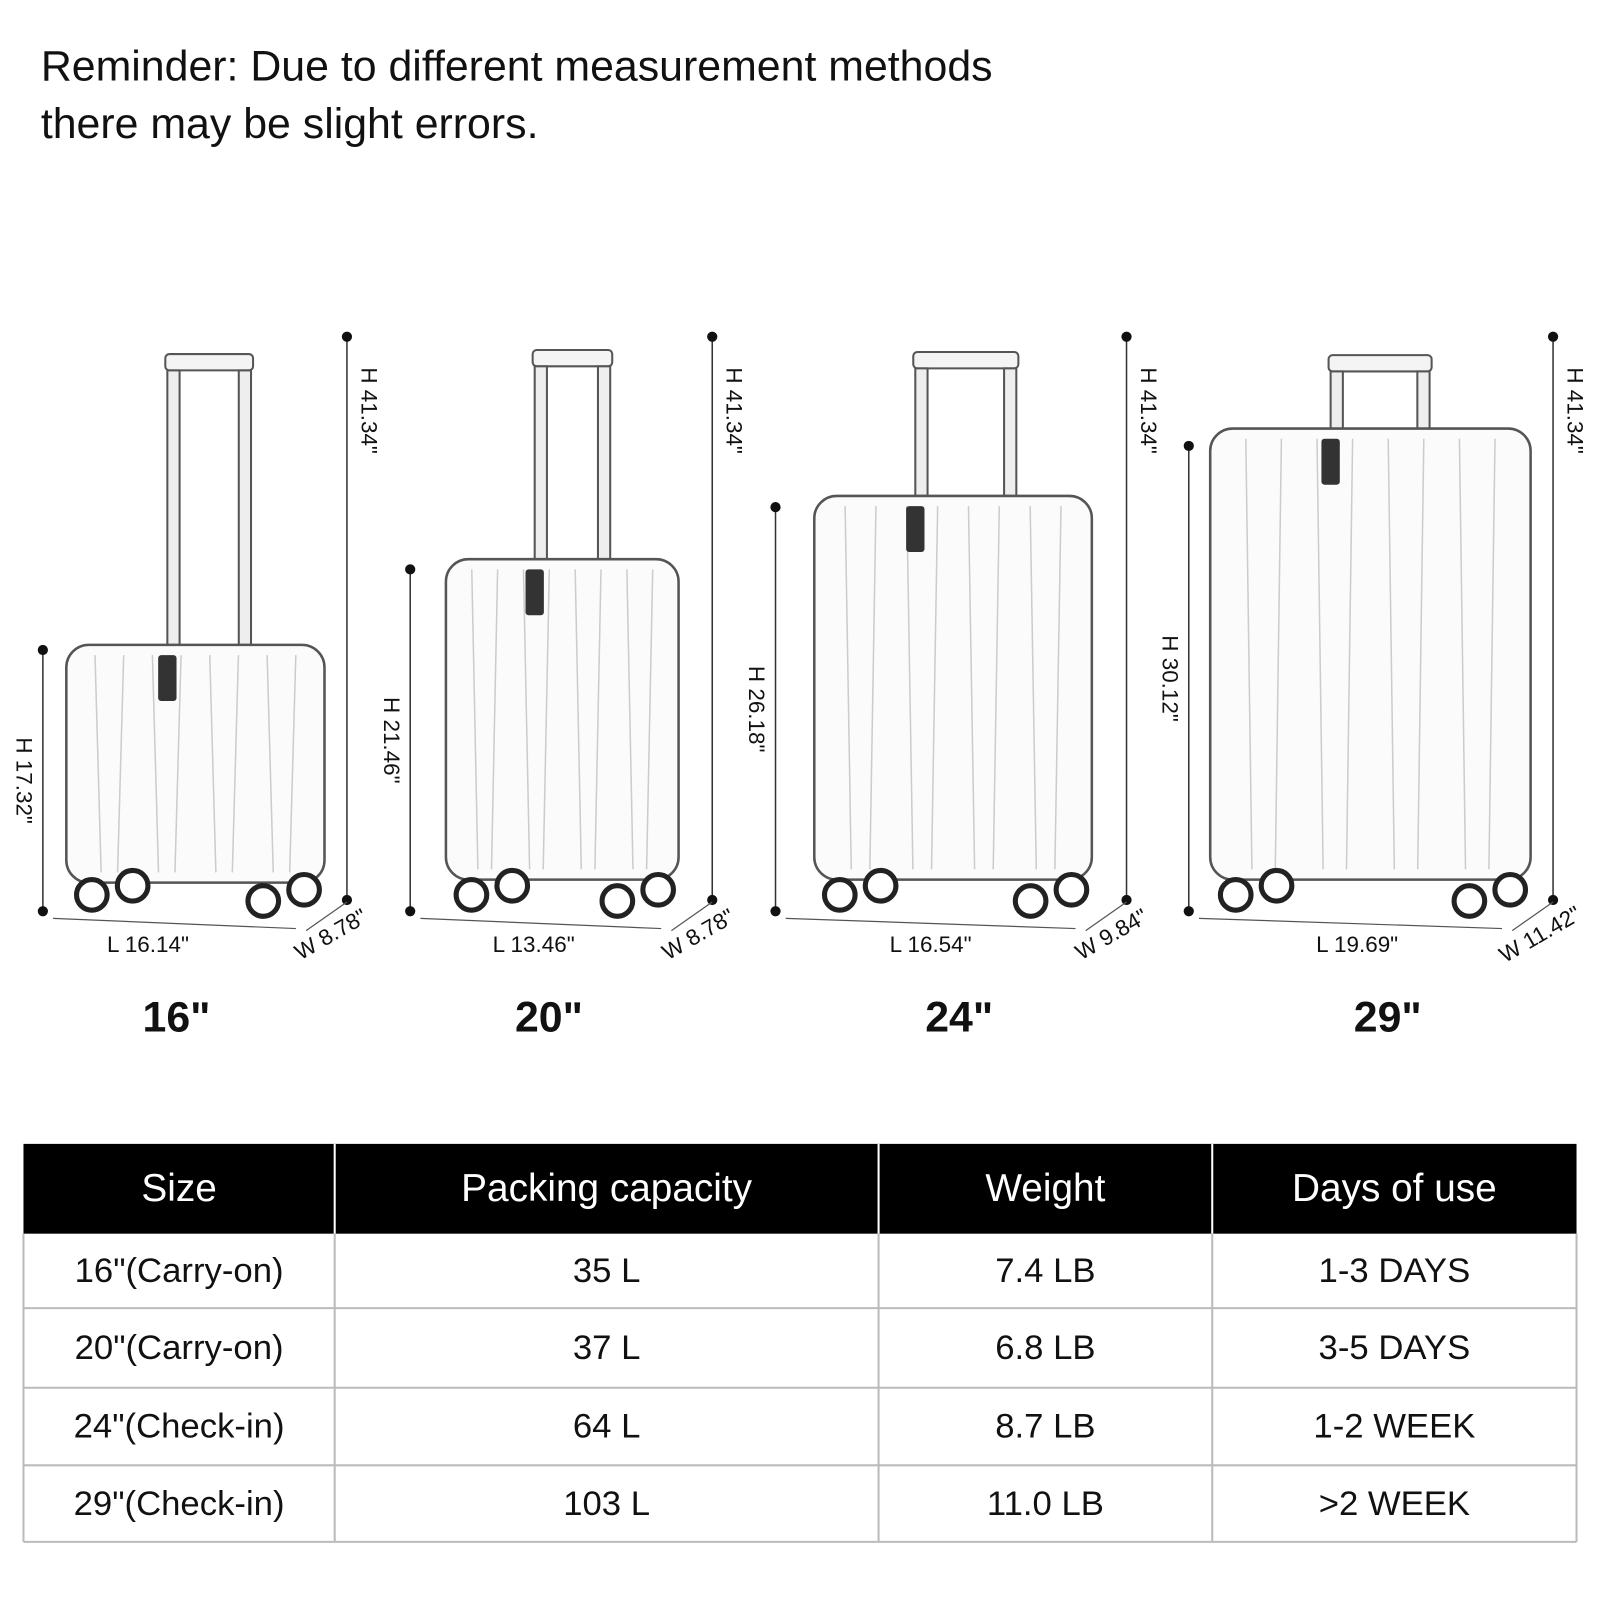 This screenshot has width=1600, height=1600. What do you see at coordinates (1045, 1271) in the screenshot?
I see `table-cell: 7.4 LB` at bounding box center [1045, 1271].